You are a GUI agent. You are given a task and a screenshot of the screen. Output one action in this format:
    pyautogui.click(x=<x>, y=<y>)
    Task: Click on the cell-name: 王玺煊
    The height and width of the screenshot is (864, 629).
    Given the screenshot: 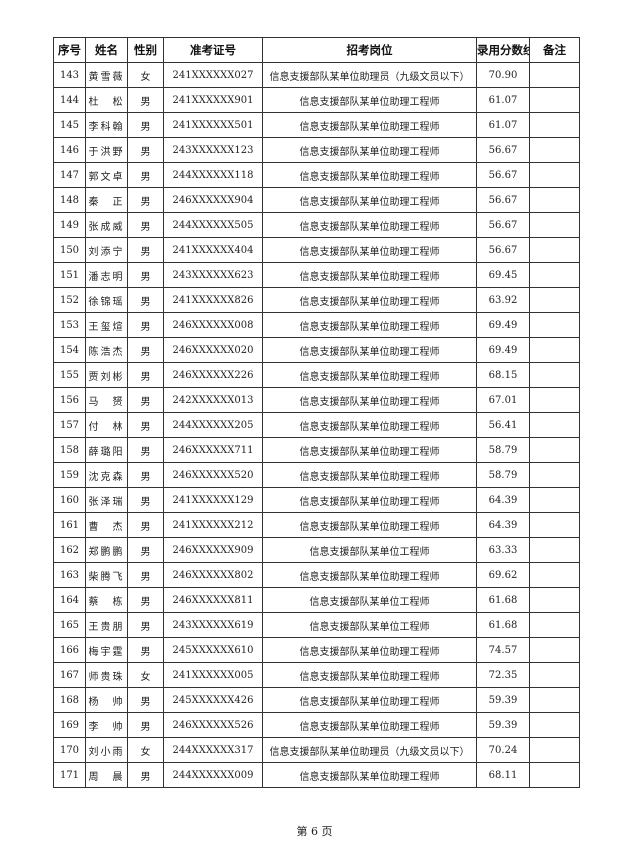 What is the action you would take?
    pyautogui.click(x=106, y=325)
    